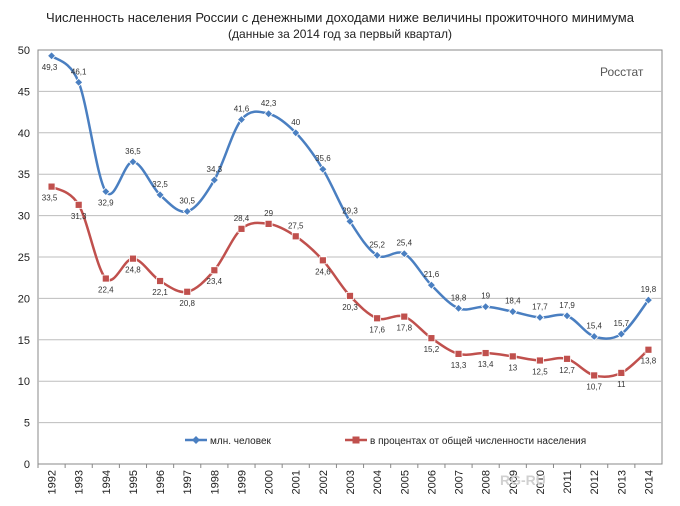 The image size is (680, 506). What do you see at coordinates (541, 482) in the screenshot?
I see `x-tick-label: 2010` at bounding box center [541, 482].